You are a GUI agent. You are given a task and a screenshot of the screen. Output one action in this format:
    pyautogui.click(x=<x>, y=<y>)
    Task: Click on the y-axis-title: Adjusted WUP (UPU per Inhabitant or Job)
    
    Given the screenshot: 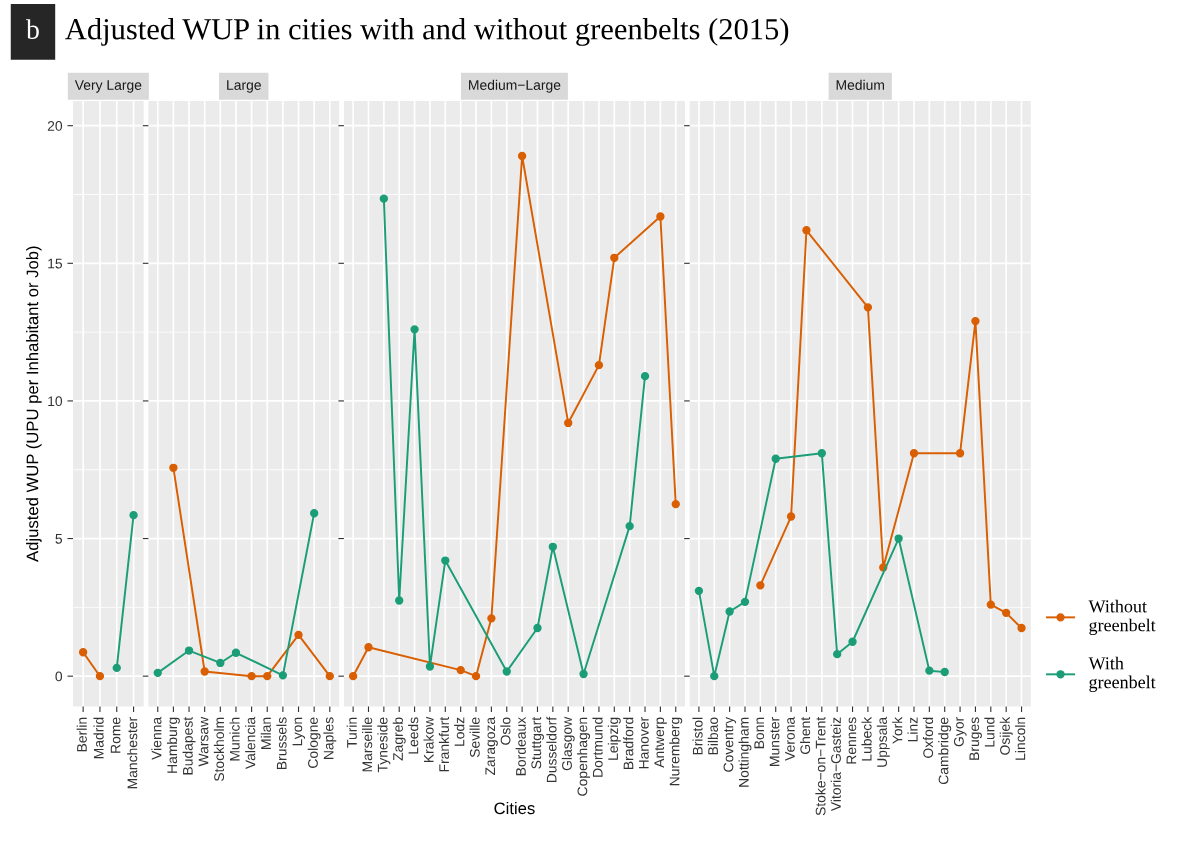 What is the action you would take?
    pyautogui.click(x=34, y=404)
    